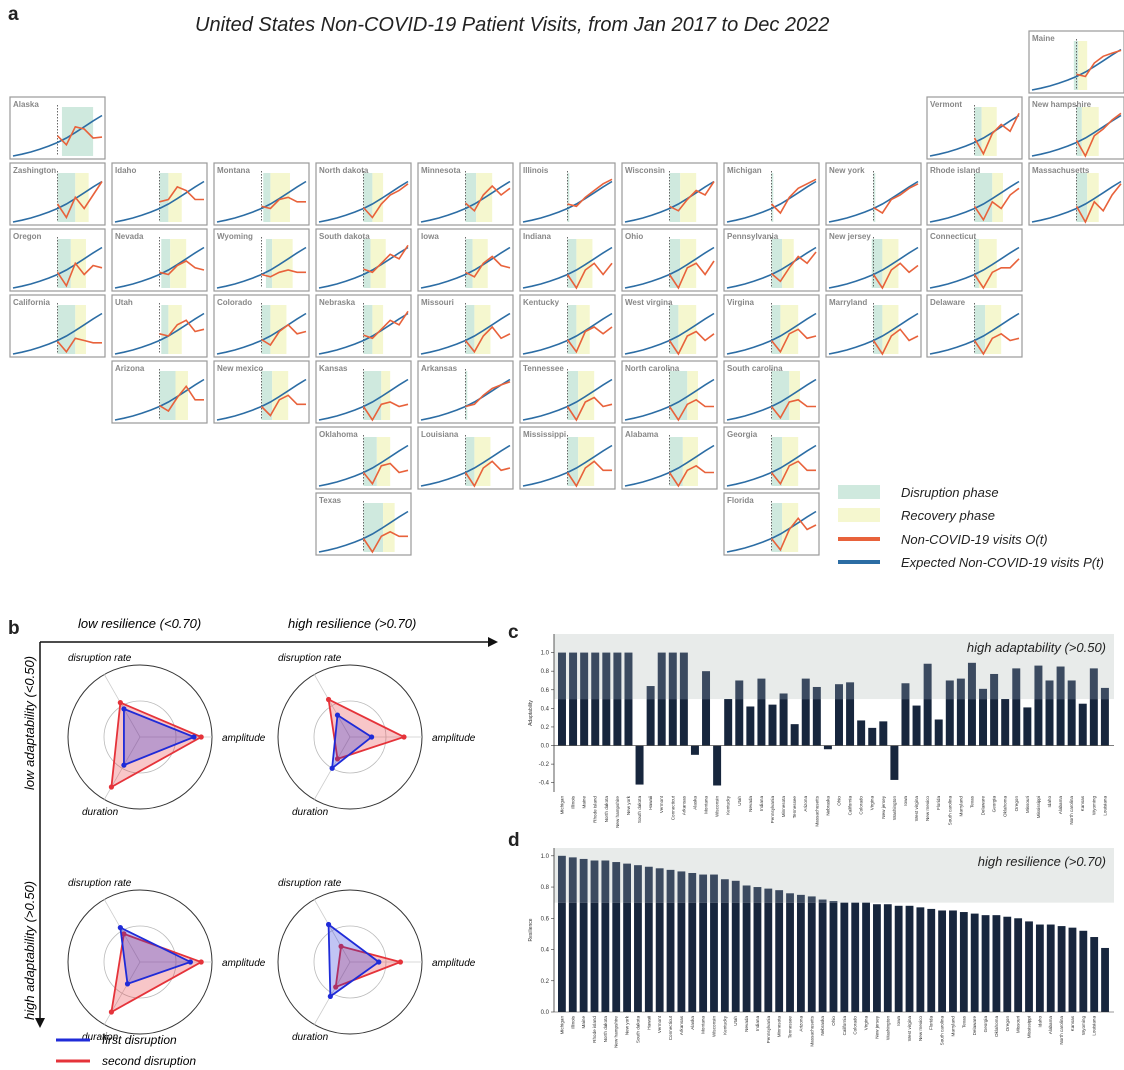  What do you see at coordinates (261, 392) in the screenshot?
I see `state-panel: New mexico` at bounding box center [261, 392].